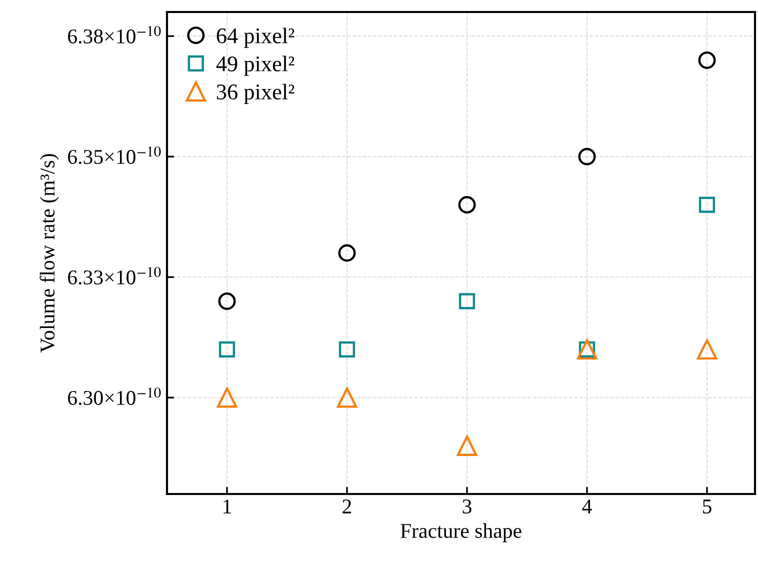 The width and height of the screenshot is (758, 563). Describe the element at coordinates (467, 507) in the screenshot. I see `x-tick-label: 3` at that location.